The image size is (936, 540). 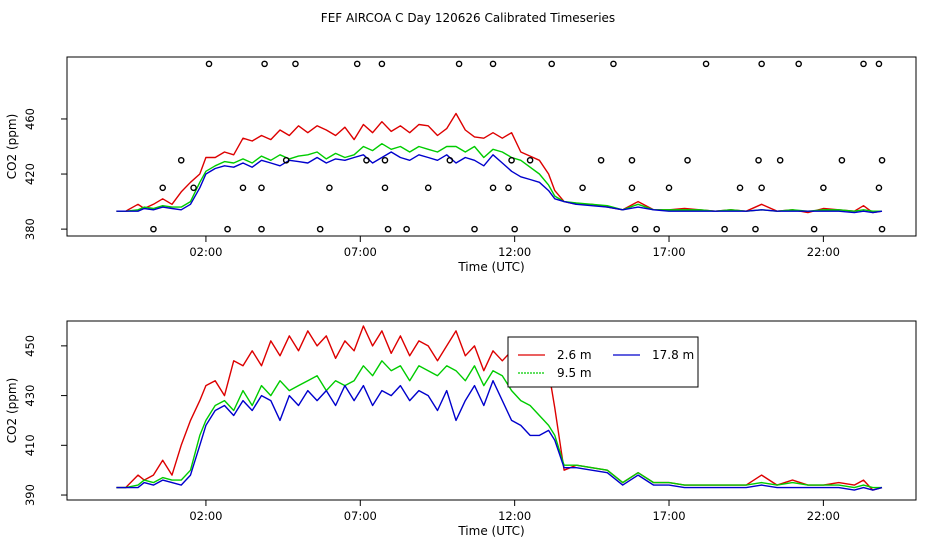 What do you see at coordinates (673, 355) in the screenshot?
I see `legend-label-17-8m: 17.8 m` at bounding box center [673, 355].